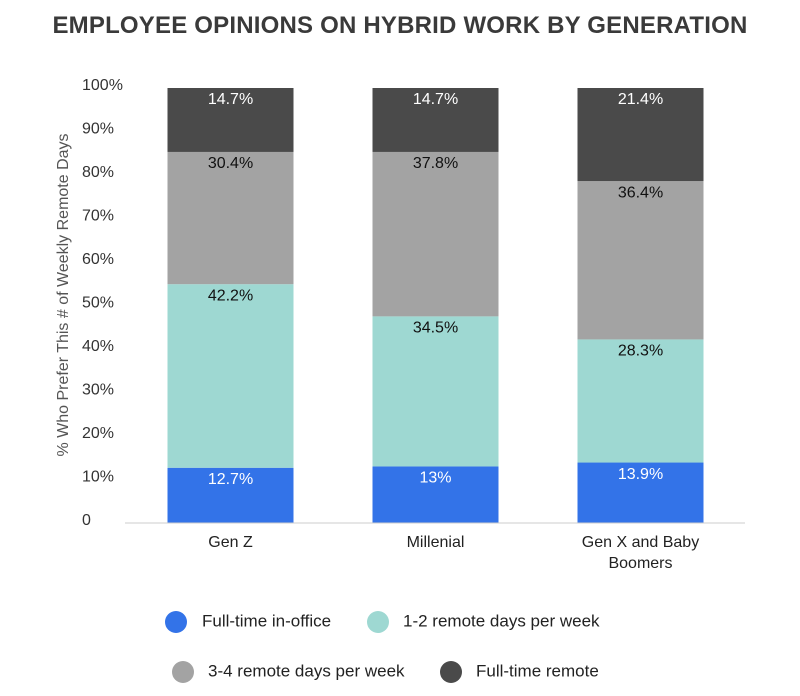 The image size is (800, 696). What do you see at coordinates (501, 620) in the screenshot?
I see `legend-label: 1-2 remote days per week` at bounding box center [501, 620].